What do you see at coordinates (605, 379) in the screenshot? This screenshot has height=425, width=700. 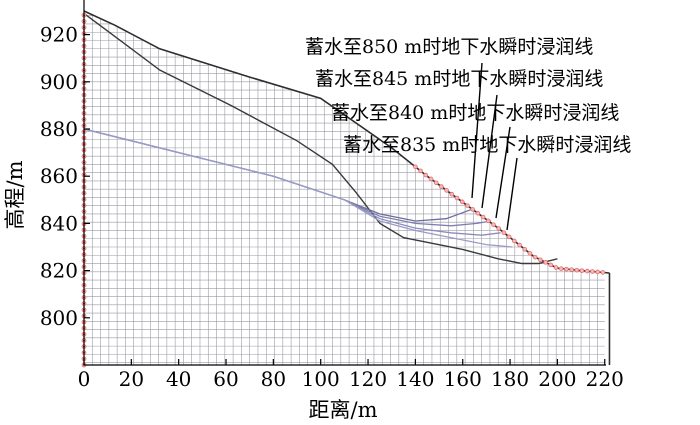 I see `x-tick-label: 220` at bounding box center [605, 379].